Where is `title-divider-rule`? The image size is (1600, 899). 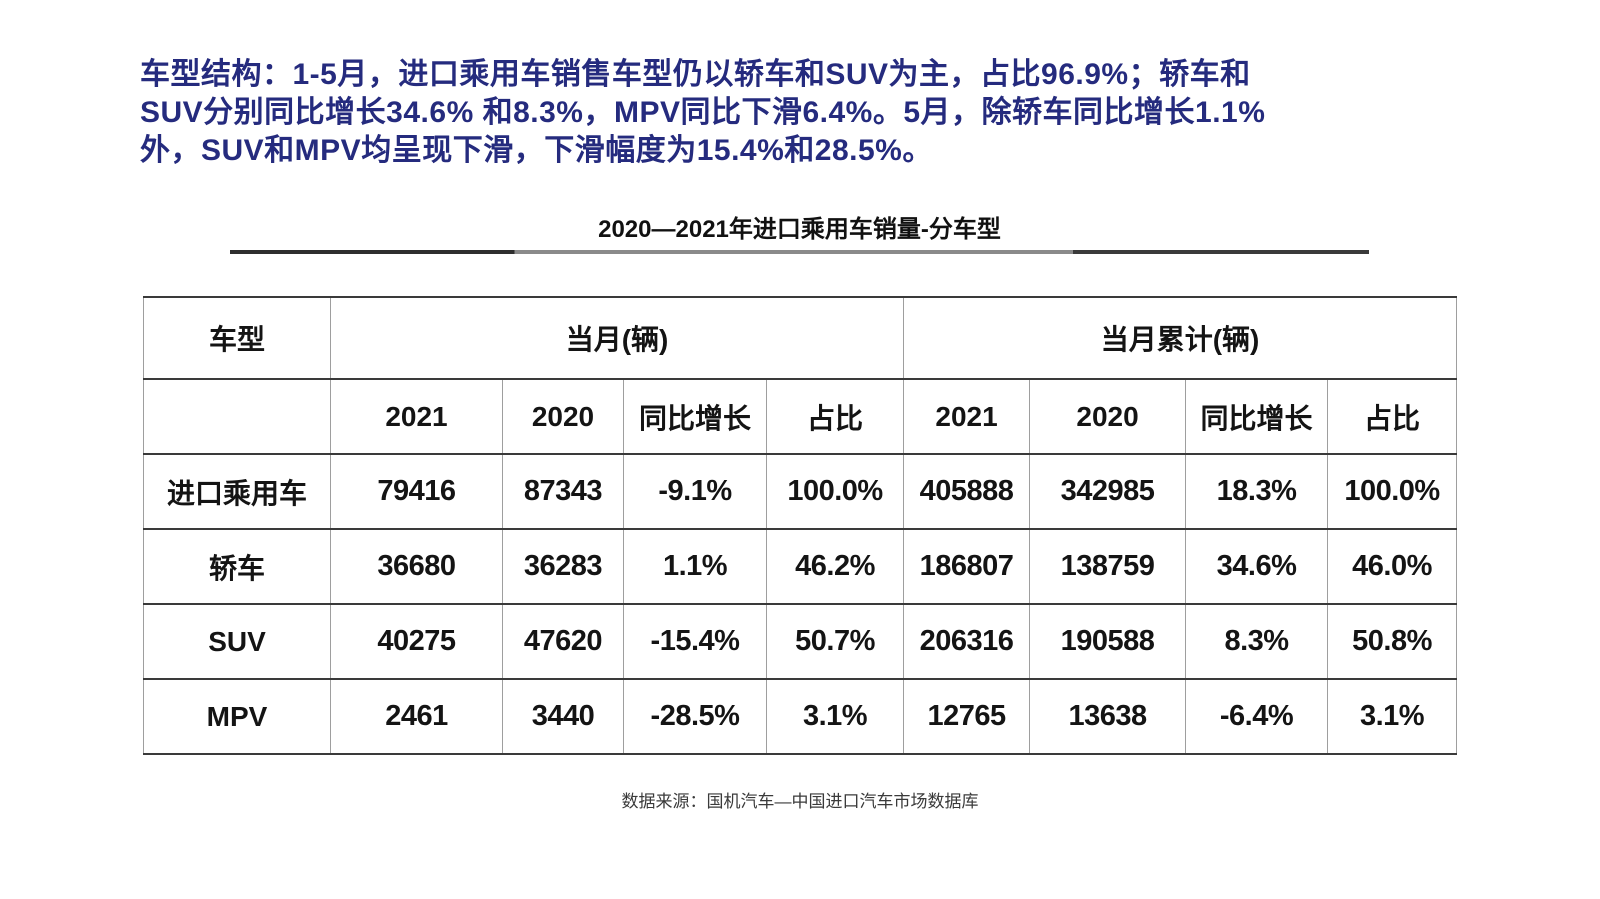 title-divider-rule is located at coordinates (799, 252).